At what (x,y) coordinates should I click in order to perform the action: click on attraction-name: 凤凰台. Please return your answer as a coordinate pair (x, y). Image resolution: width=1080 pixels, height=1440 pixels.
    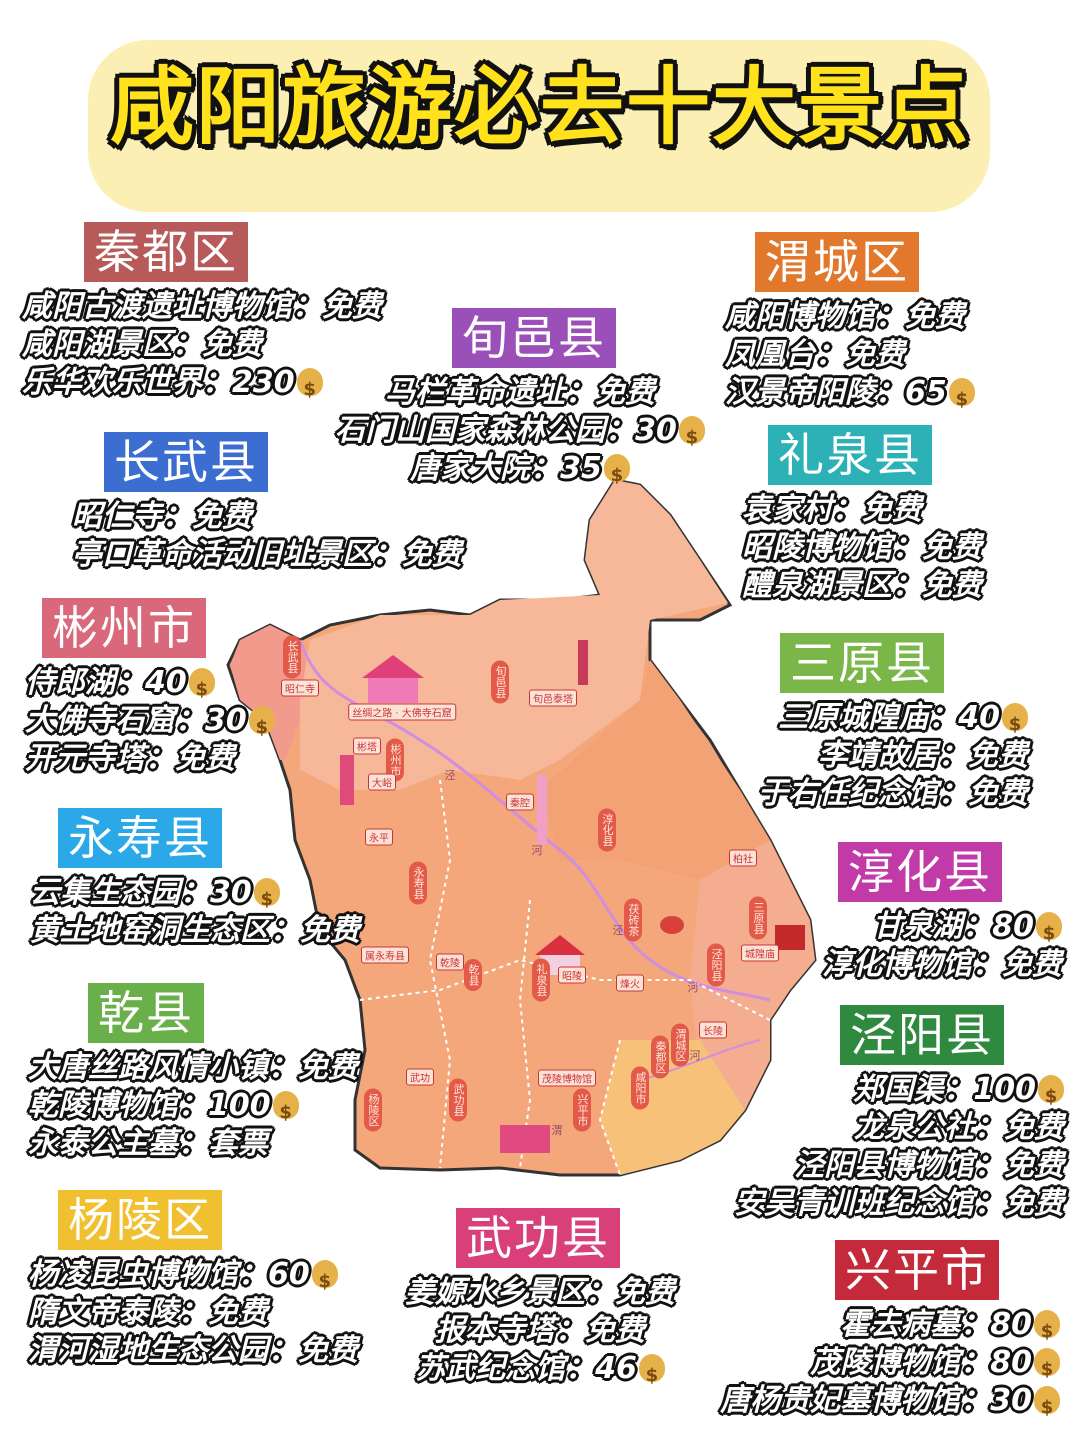
    Looking at the image, I should click on (770, 354).